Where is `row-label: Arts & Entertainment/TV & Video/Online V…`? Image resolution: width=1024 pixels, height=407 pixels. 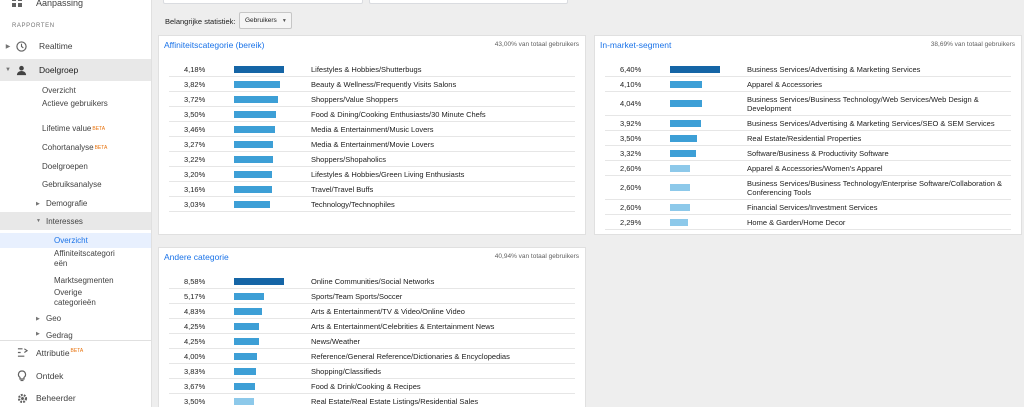
row-label: Arts & Entertainment/TV & Video/Online V… is located at coordinates (388, 311).